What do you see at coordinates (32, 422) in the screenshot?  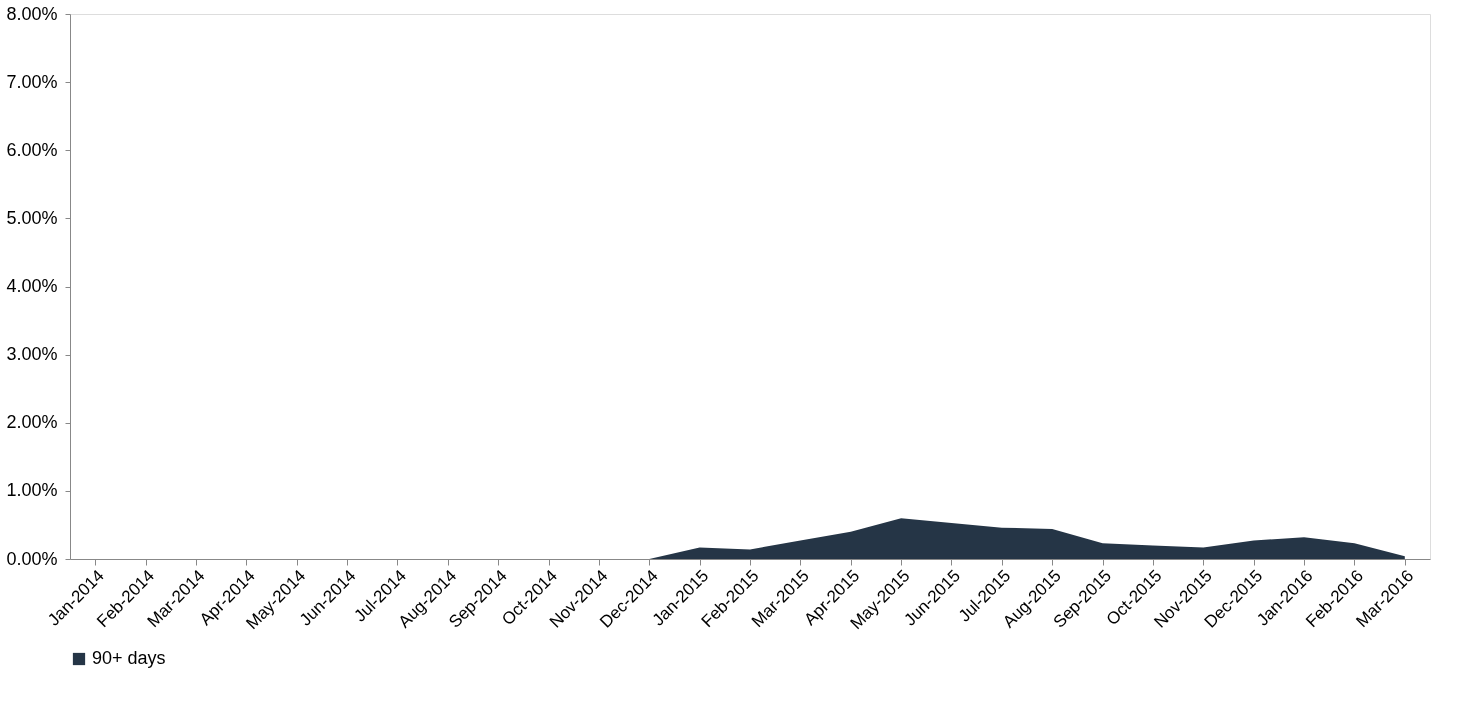 I see `y-tick-label: 2.00%` at bounding box center [32, 422].